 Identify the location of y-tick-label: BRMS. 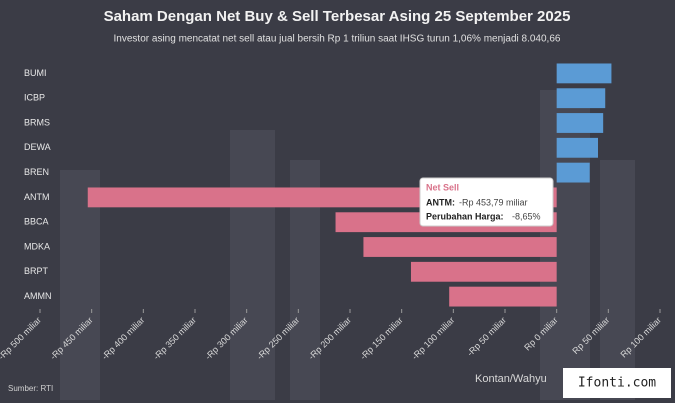
(37, 122).